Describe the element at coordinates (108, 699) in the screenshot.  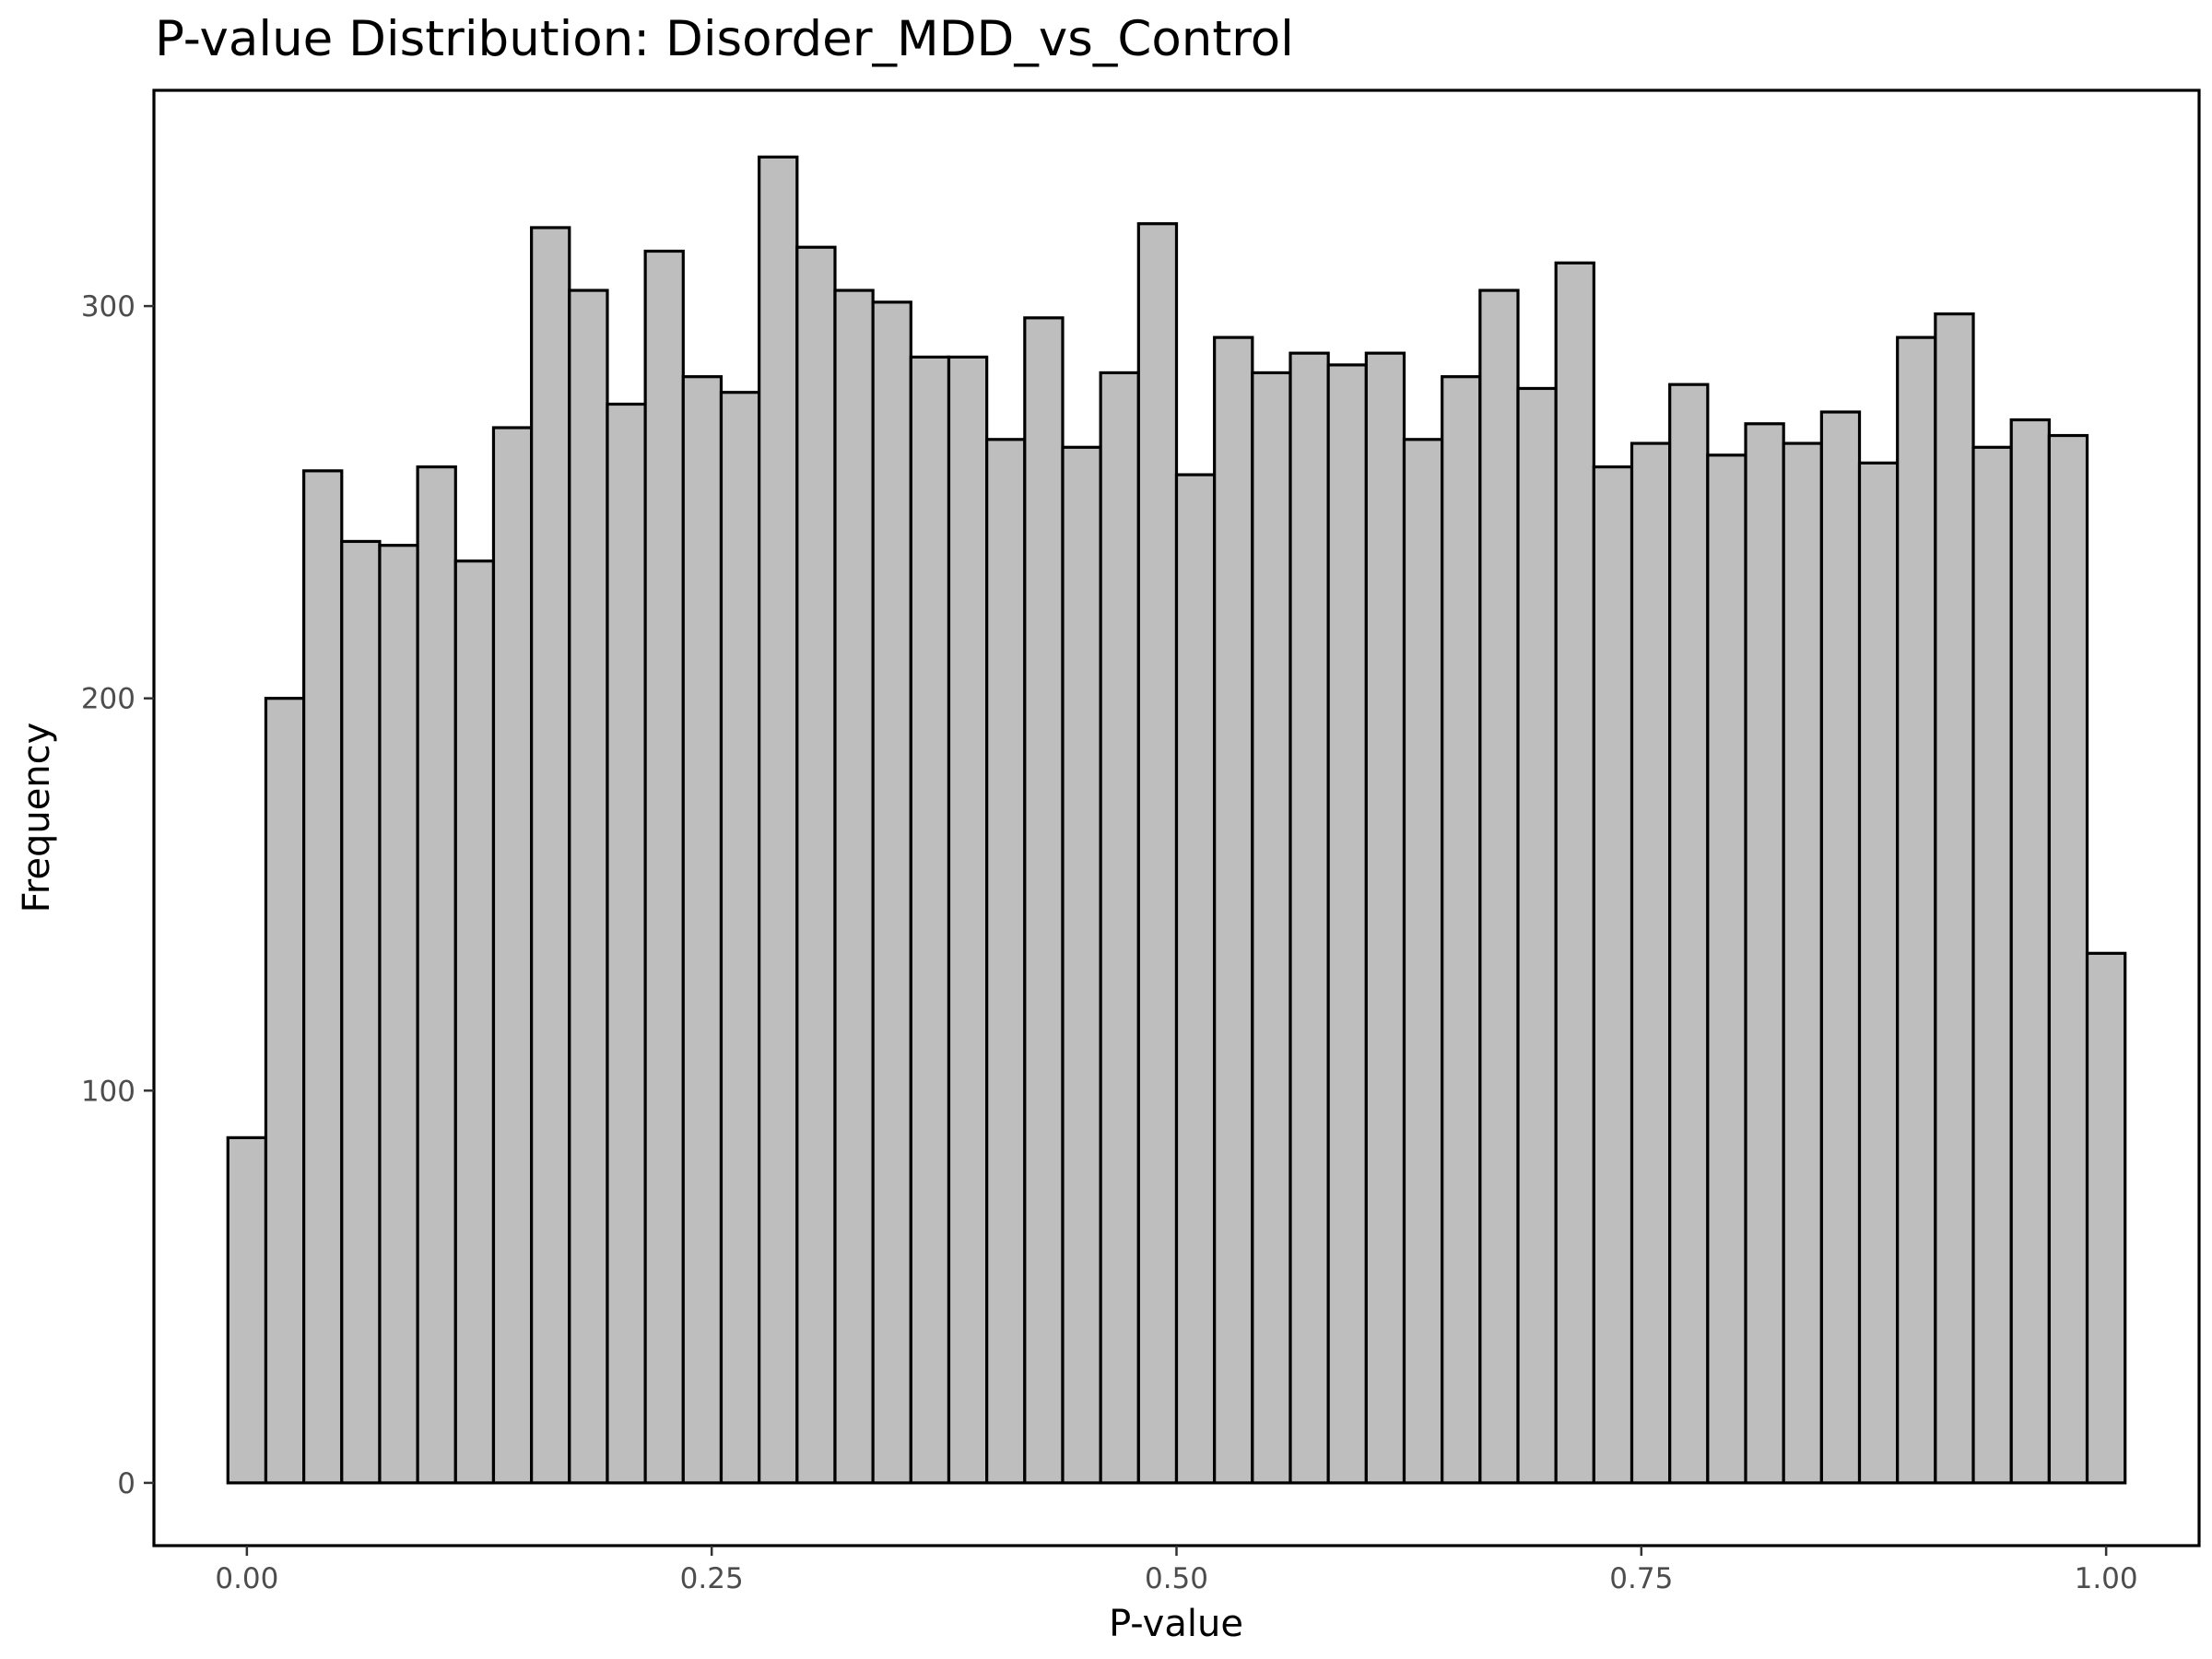
I see `y-tick-label: 200` at that location.